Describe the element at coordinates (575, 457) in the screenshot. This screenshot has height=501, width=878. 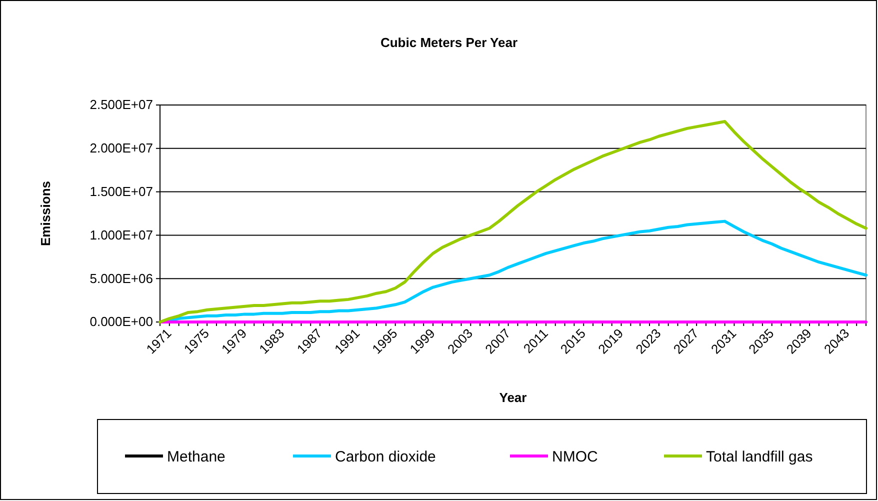
I see `legend-label: NMOC` at that location.